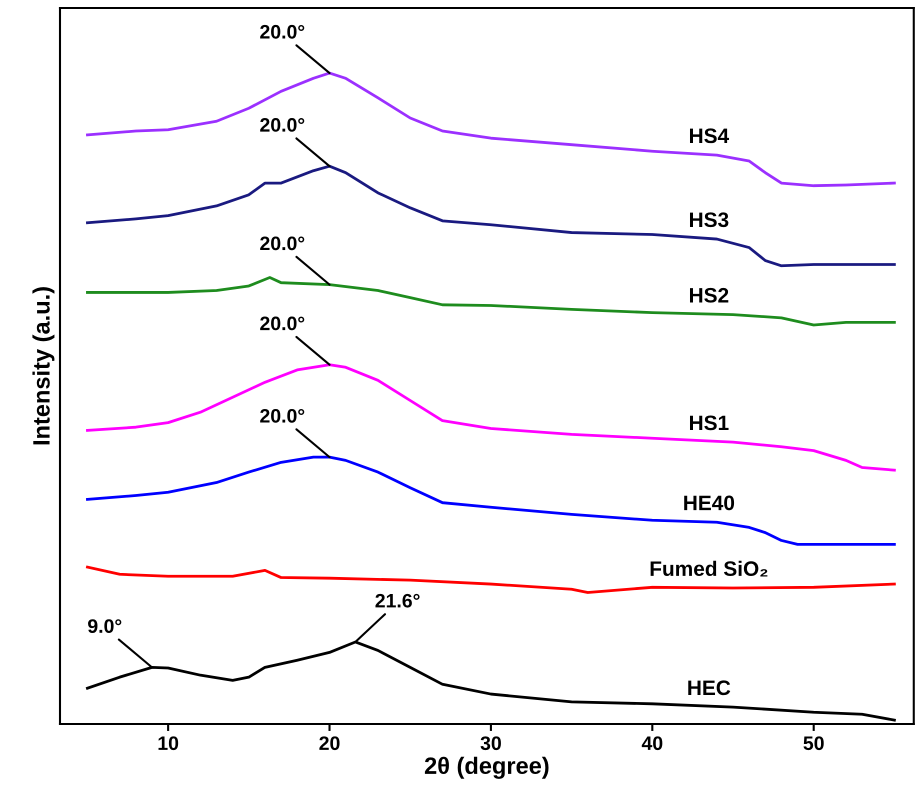 The height and width of the screenshot is (800, 923). What do you see at coordinates (709, 688) in the screenshot?
I see `series-label: HEC` at bounding box center [709, 688].